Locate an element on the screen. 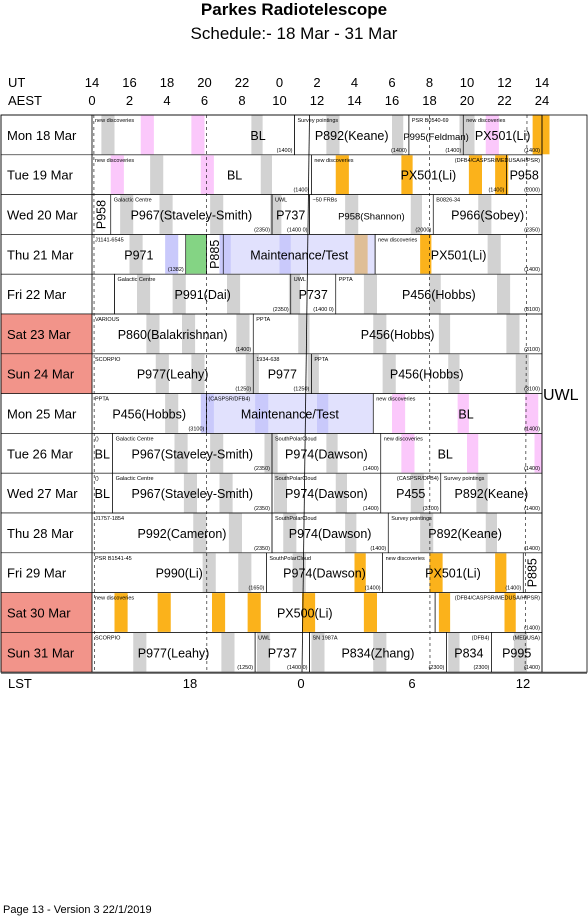 The height and width of the screenshot is (919, 588). observation-block: P958 is located at coordinates (101, 214).